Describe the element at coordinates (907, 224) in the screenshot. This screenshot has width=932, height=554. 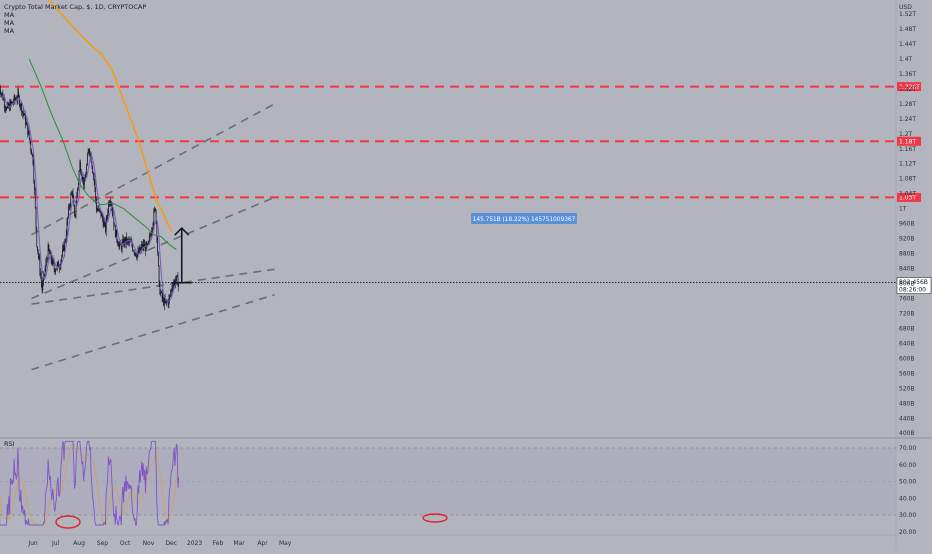
I see `price-tick-label: 960B` at that location.